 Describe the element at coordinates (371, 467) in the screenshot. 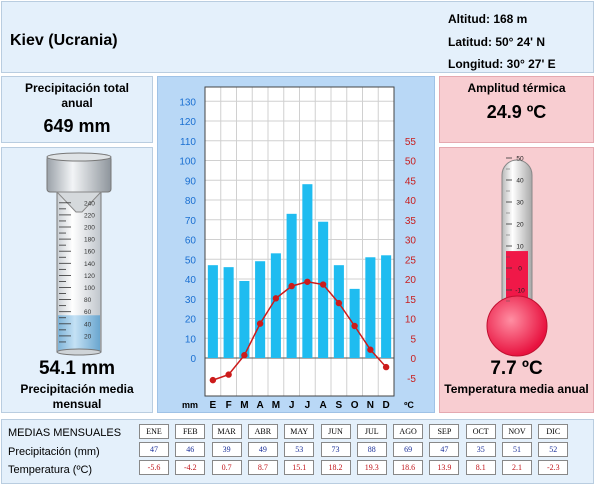

I see `temp-cell: 19.3` at that location.